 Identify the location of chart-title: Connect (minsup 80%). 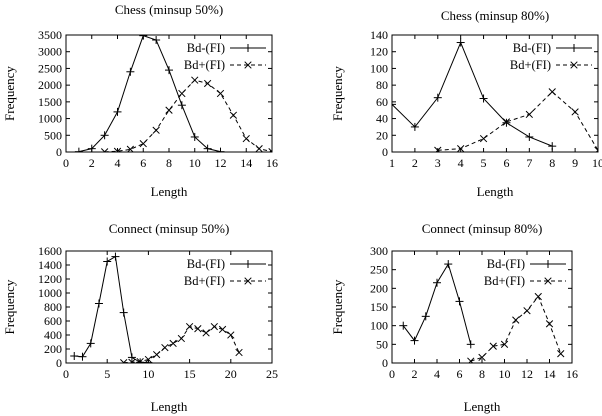
(482, 228).